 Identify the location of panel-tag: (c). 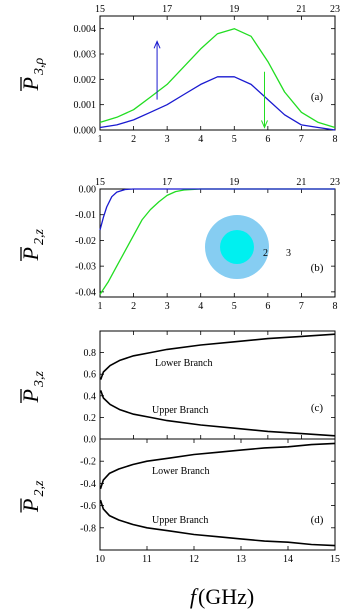
(317, 408).